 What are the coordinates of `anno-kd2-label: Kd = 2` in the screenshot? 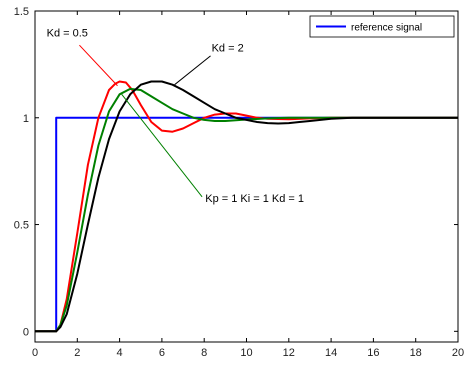 It's located at (228, 49).